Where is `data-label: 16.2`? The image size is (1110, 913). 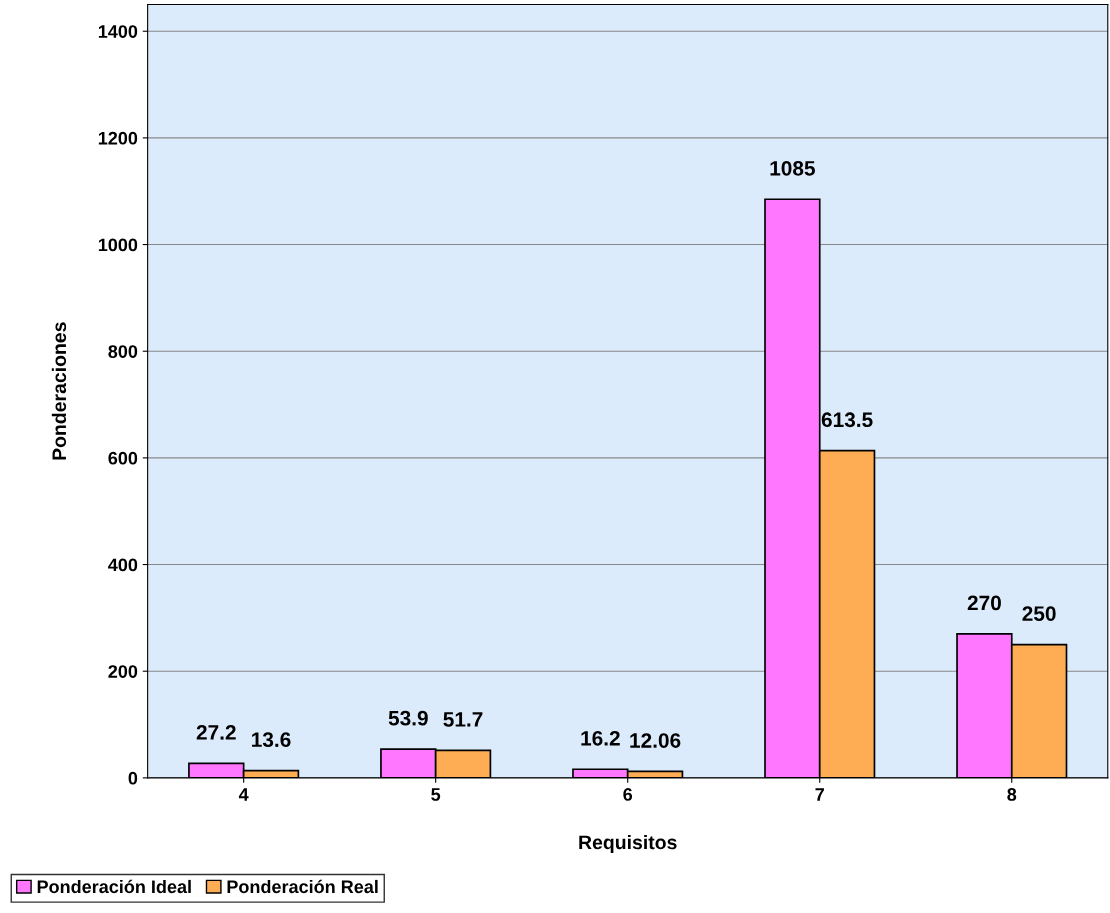 data-label: 16.2 is located at coordinates (600, 738).